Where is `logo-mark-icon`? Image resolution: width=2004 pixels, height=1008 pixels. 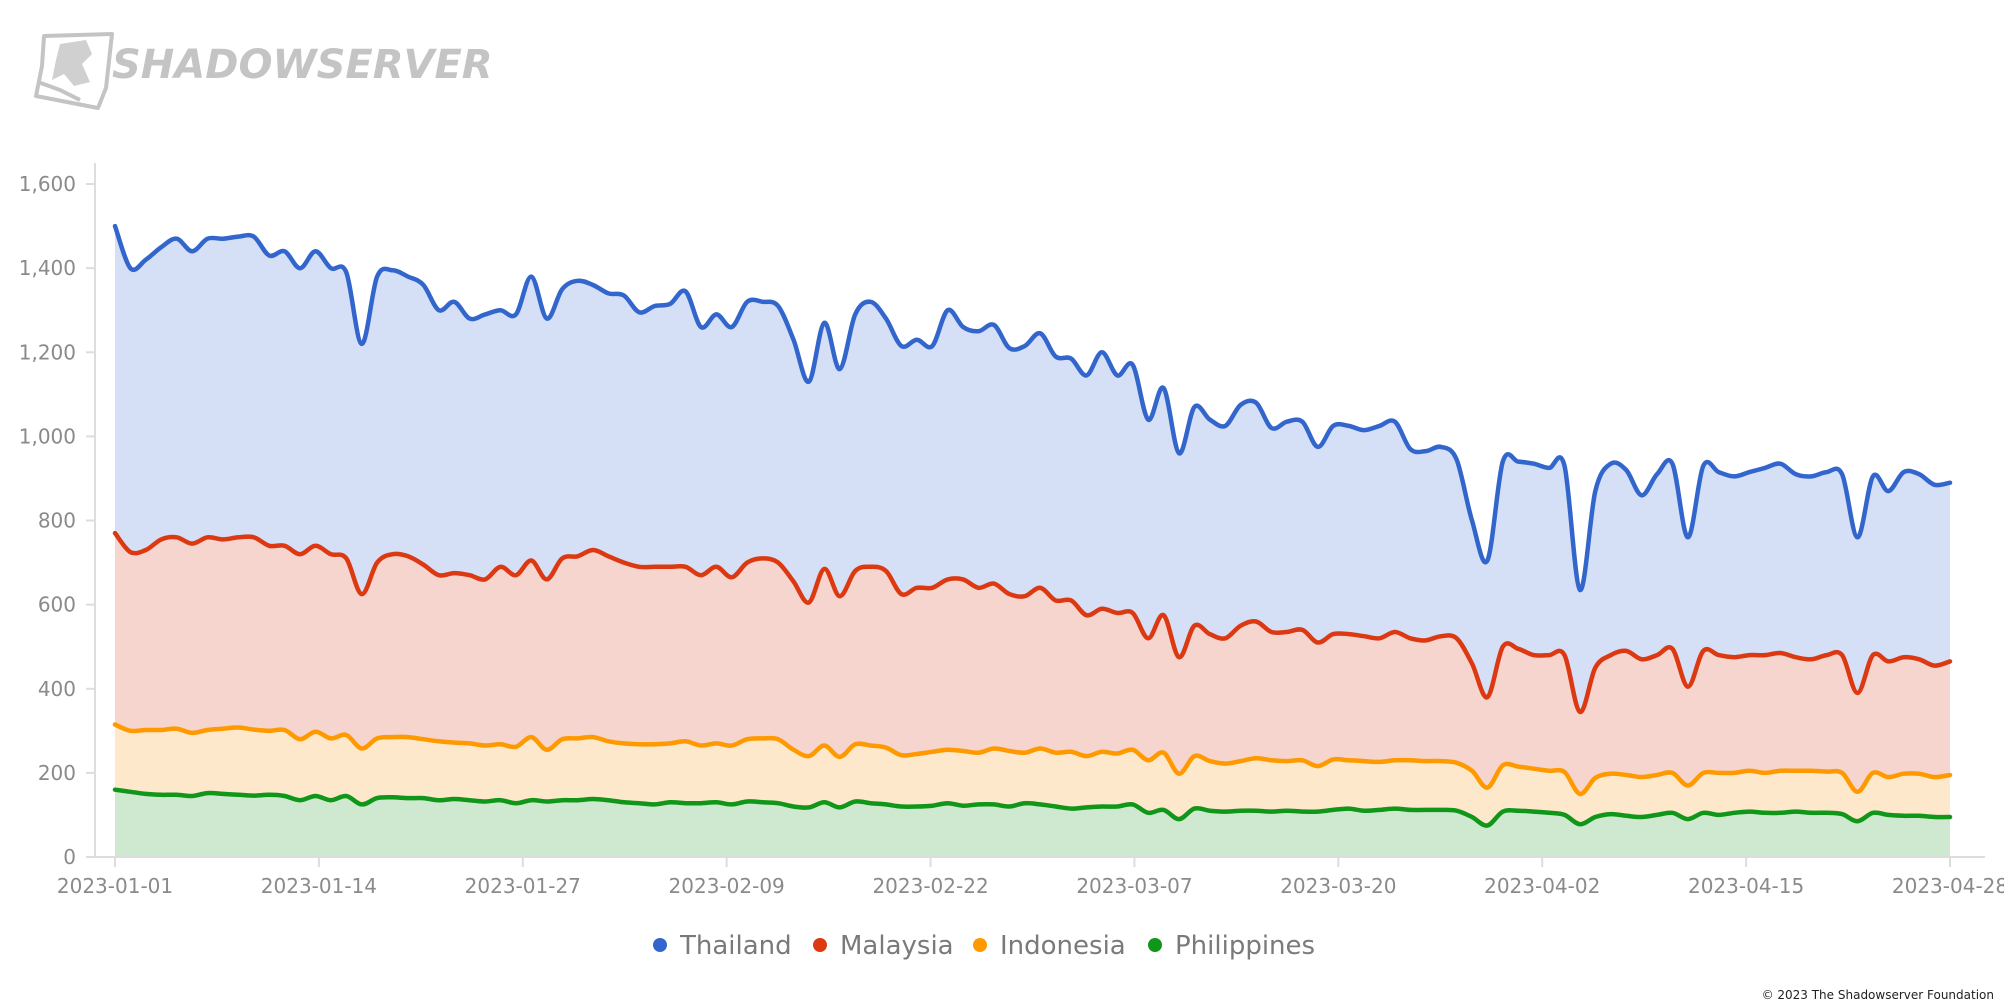 logo-mark-icon is located at coordinates (74, 71).